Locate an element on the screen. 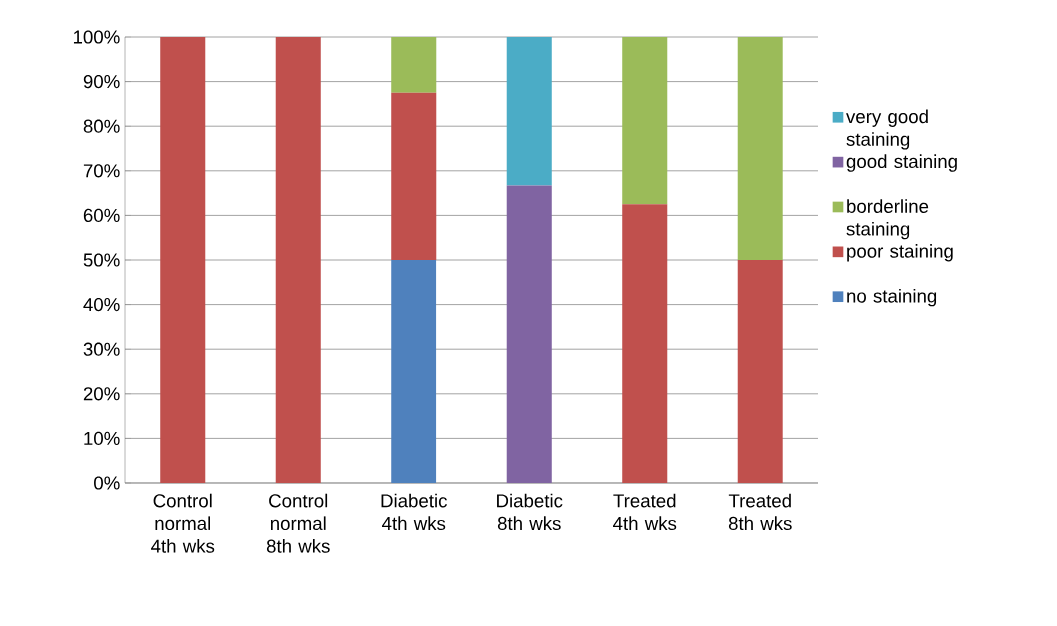  y-tick-label: 70% is located at coordinates (101, 171).